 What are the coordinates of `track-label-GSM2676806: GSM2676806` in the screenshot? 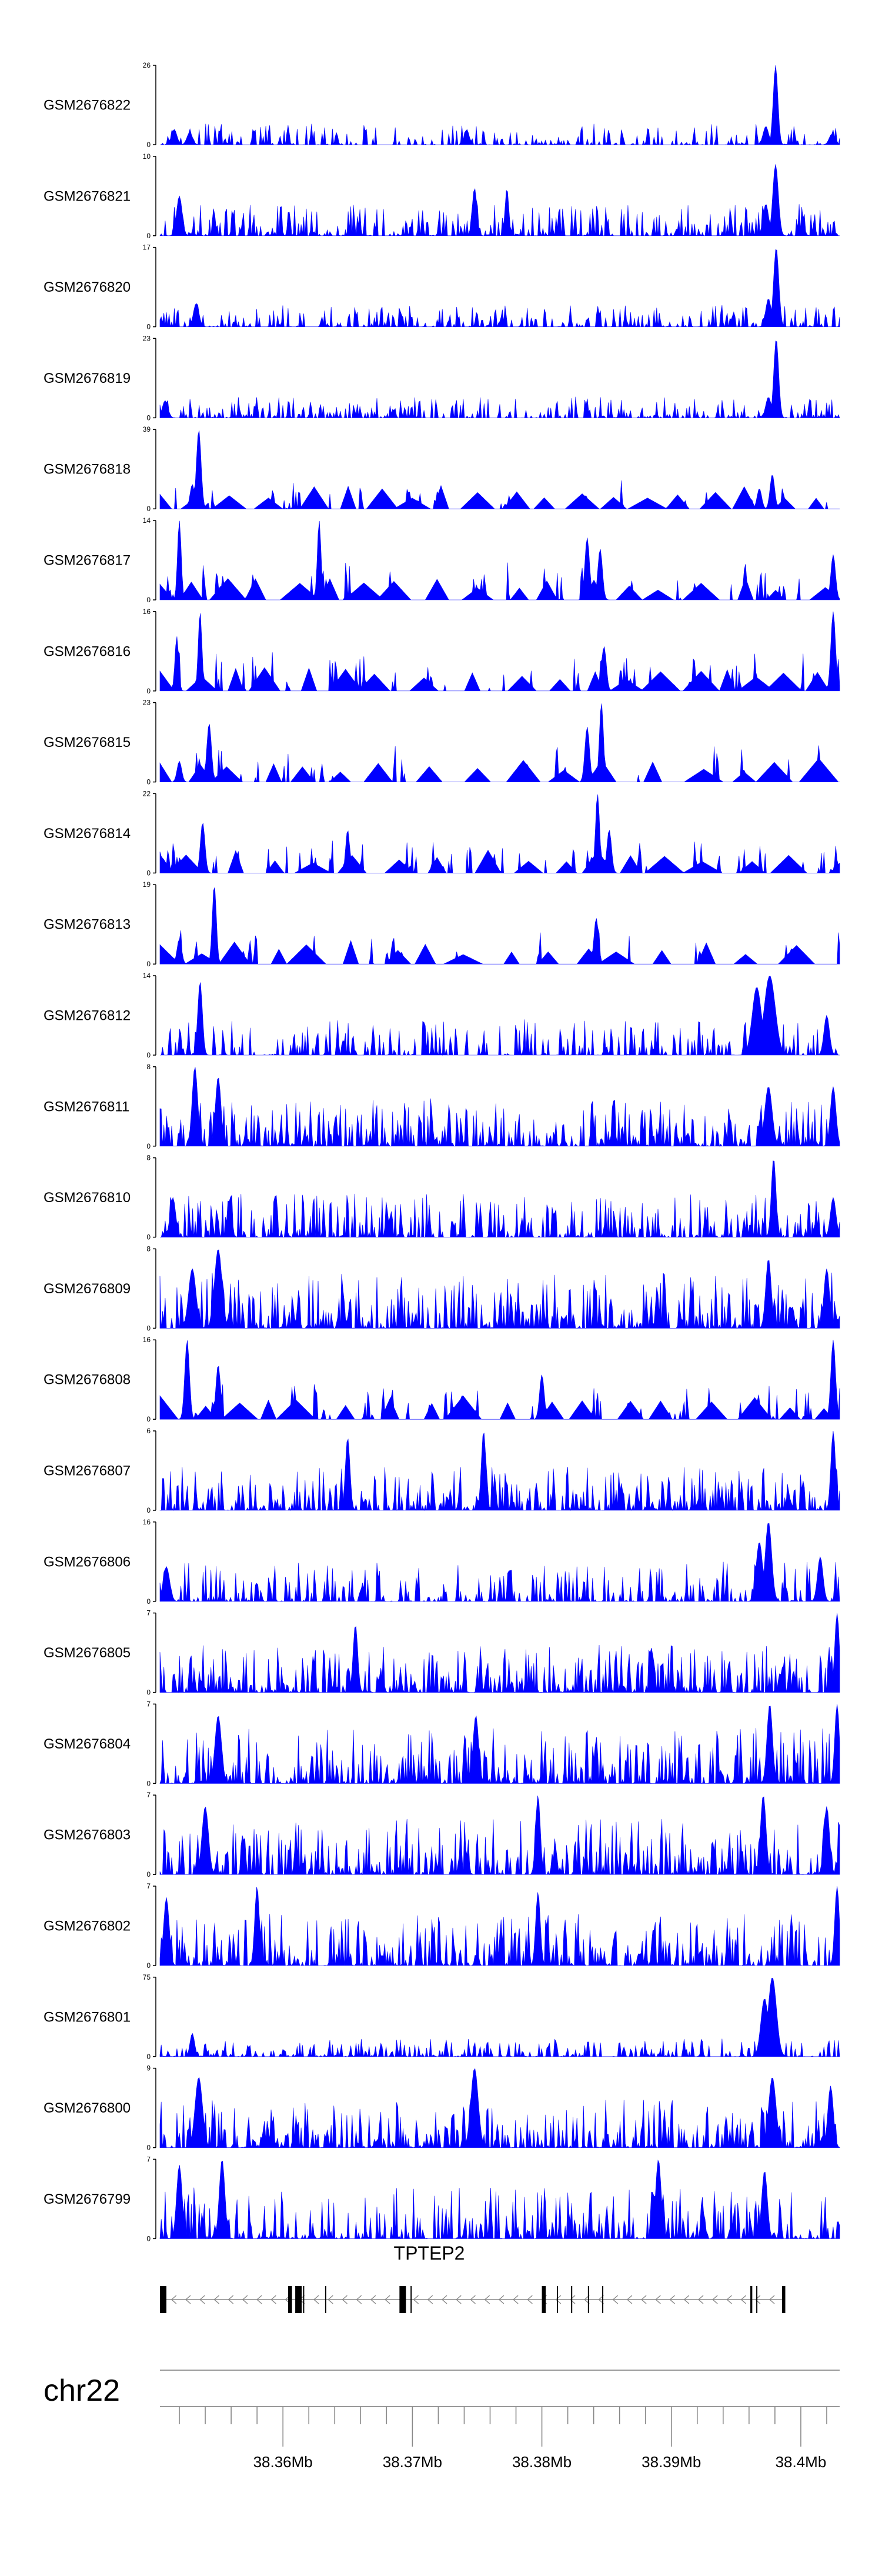 It's located at (87, 1562).